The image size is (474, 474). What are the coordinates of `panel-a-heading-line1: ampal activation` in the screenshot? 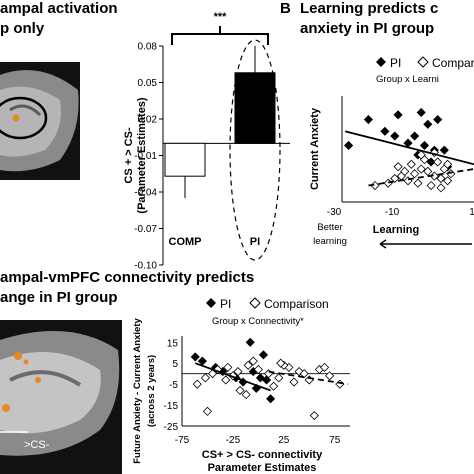 It's located at (59, 8).